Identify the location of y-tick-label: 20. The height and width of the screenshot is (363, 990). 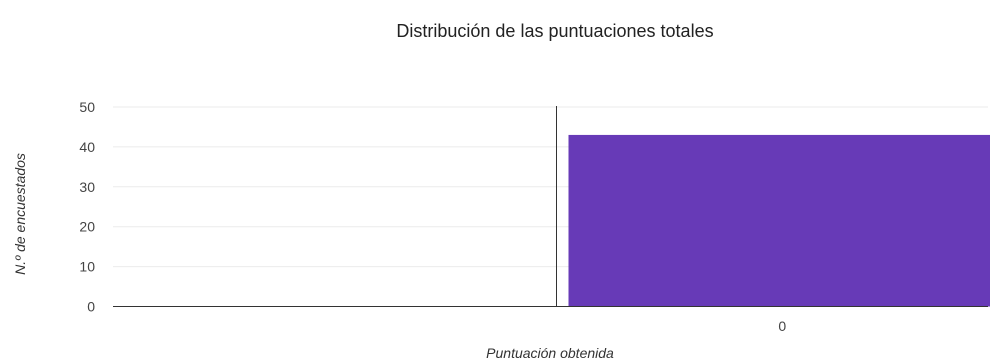
(87, 227).